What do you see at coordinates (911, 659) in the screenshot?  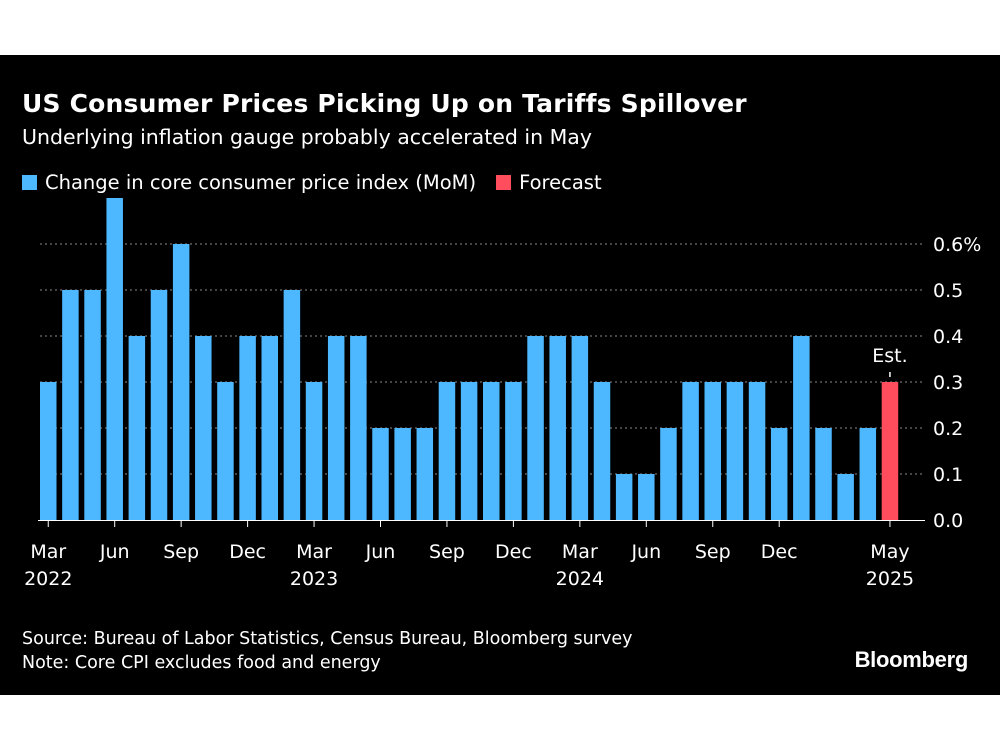 I see `bloomberg-logo: Bloomberg` at bounding box center [911, 659].